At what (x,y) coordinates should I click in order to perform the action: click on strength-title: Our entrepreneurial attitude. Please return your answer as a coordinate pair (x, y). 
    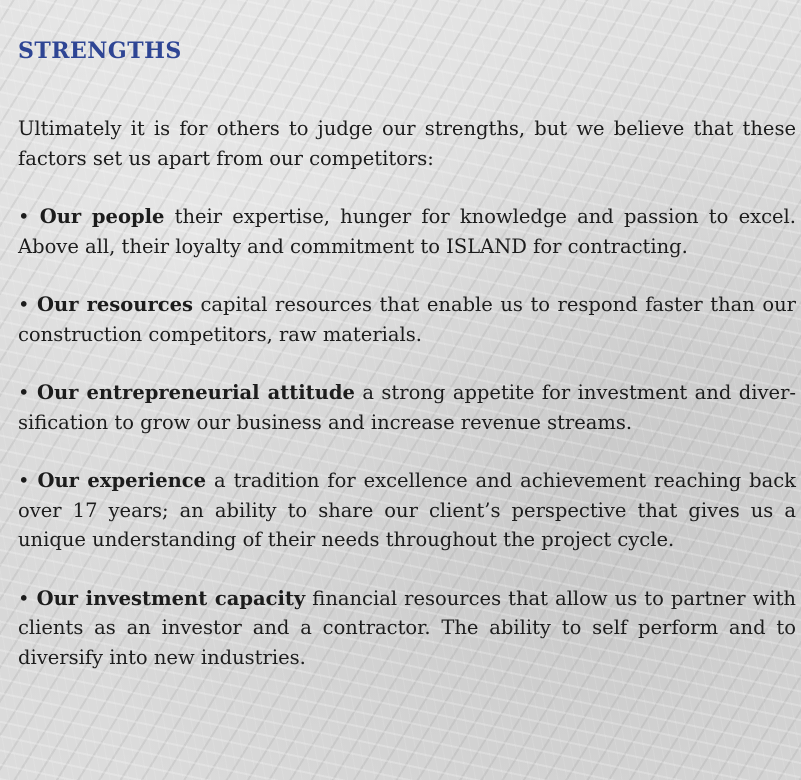
    Looking at the image, I should click on (195, 392).